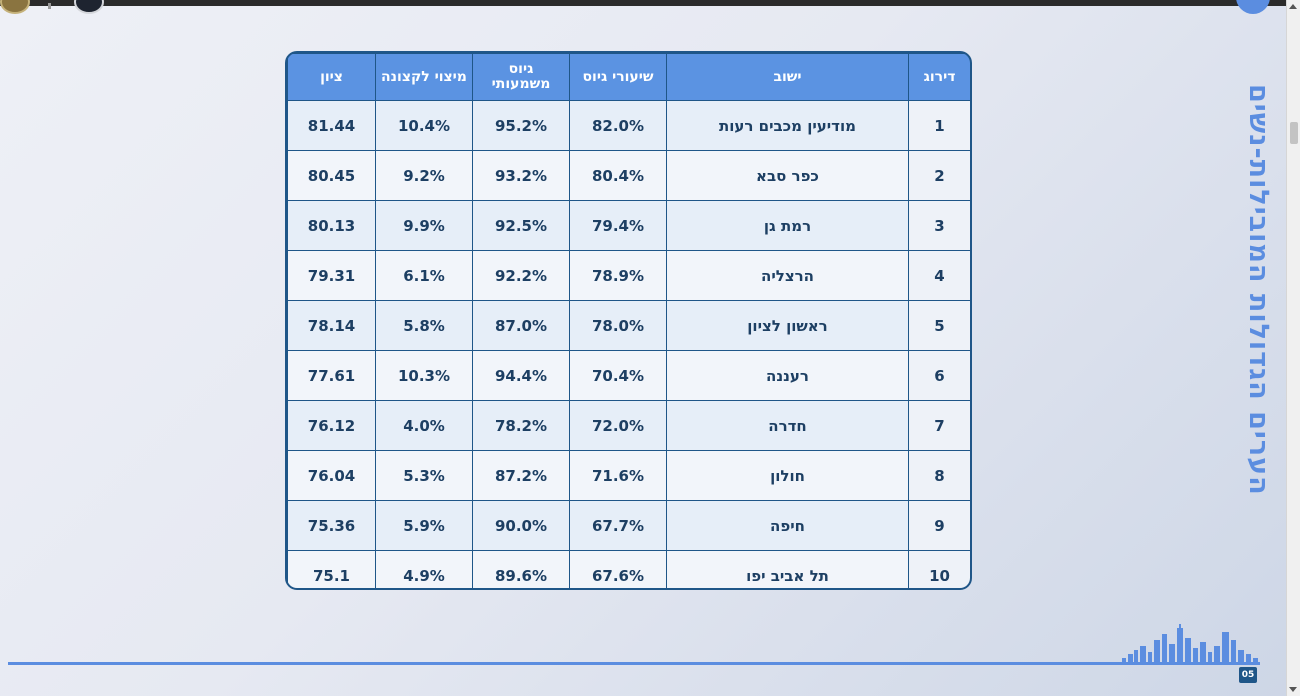 This screenshot has height=696, width=1300. What do you see at coordinates (521, 125) in the screenshot?
I see `cell-meaningful-recruit: 95.2%` at bounding box center [521, 125].